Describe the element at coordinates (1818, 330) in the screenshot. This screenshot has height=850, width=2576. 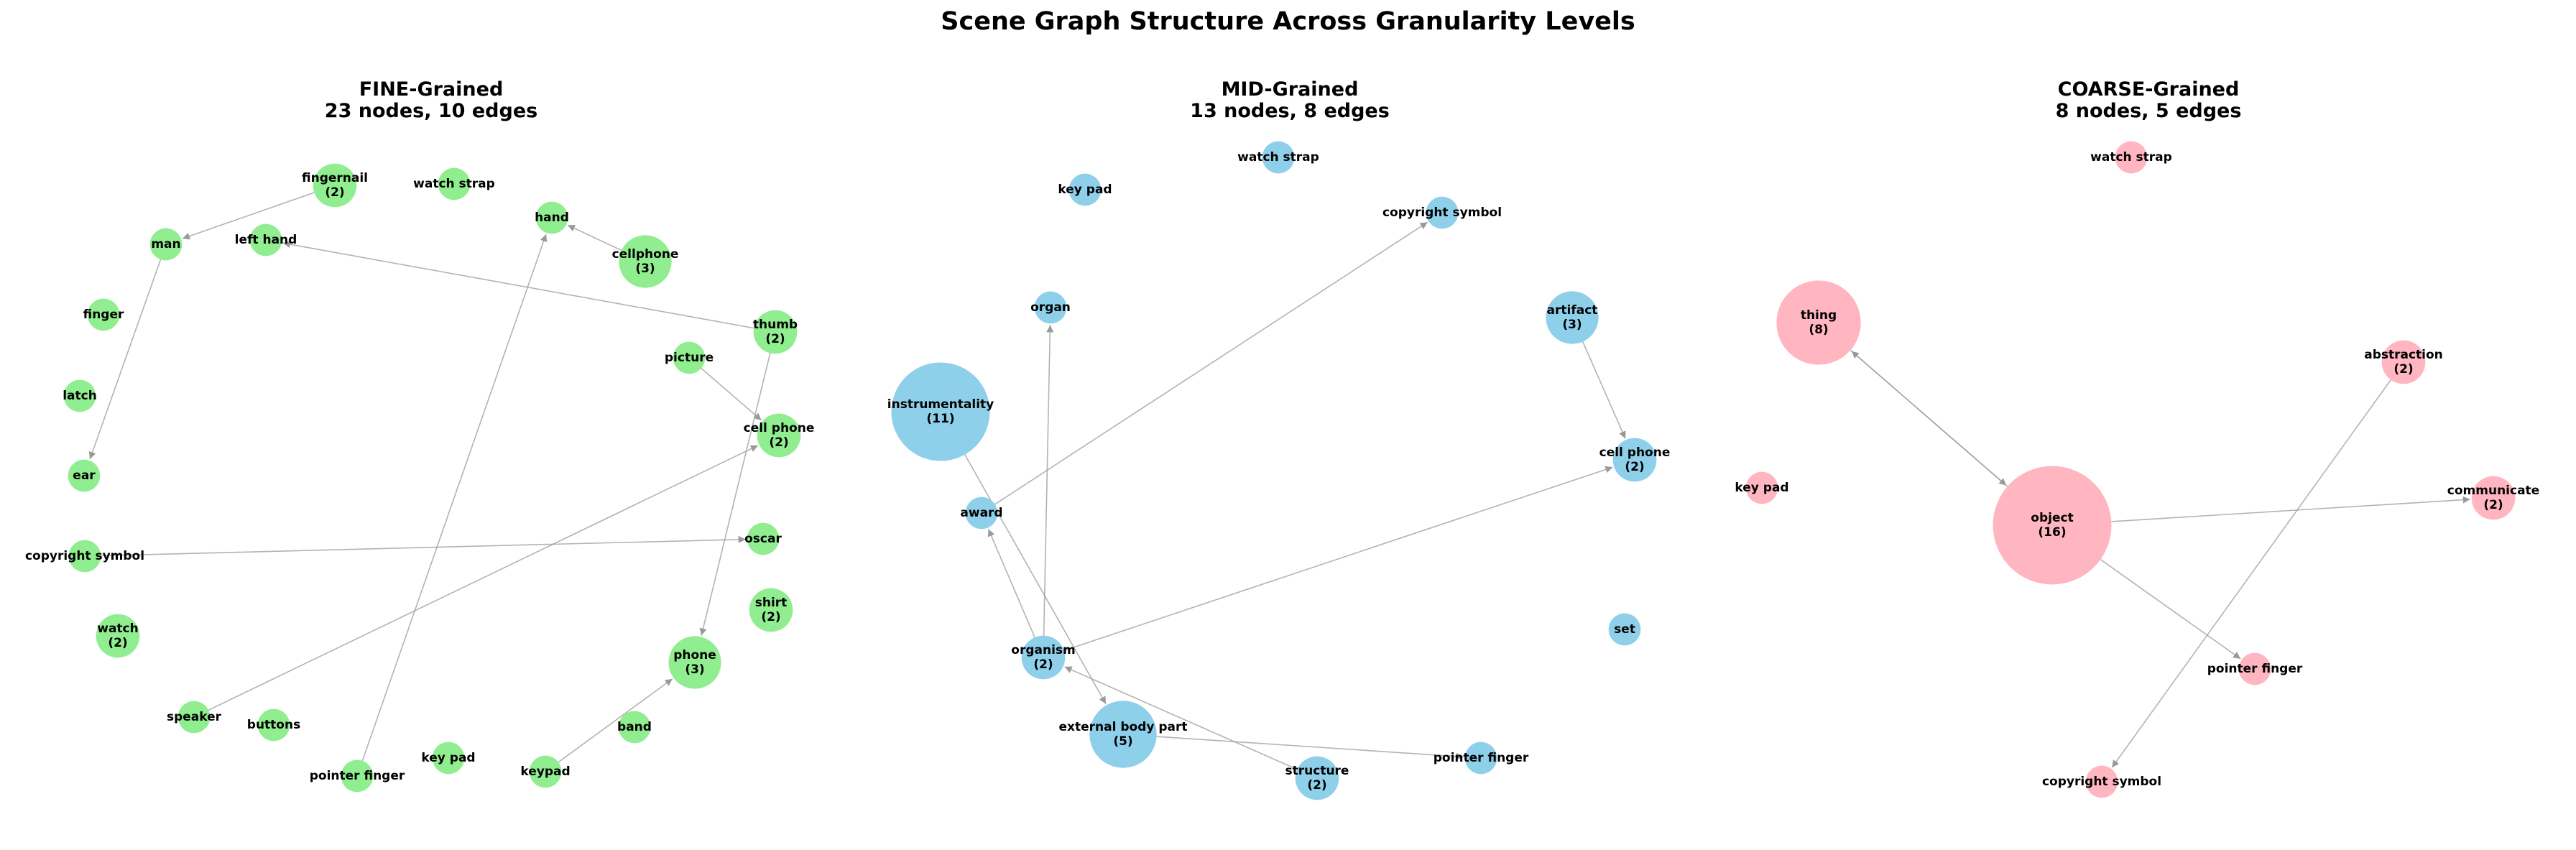
I see `node-count-thing: (8)` at that location.